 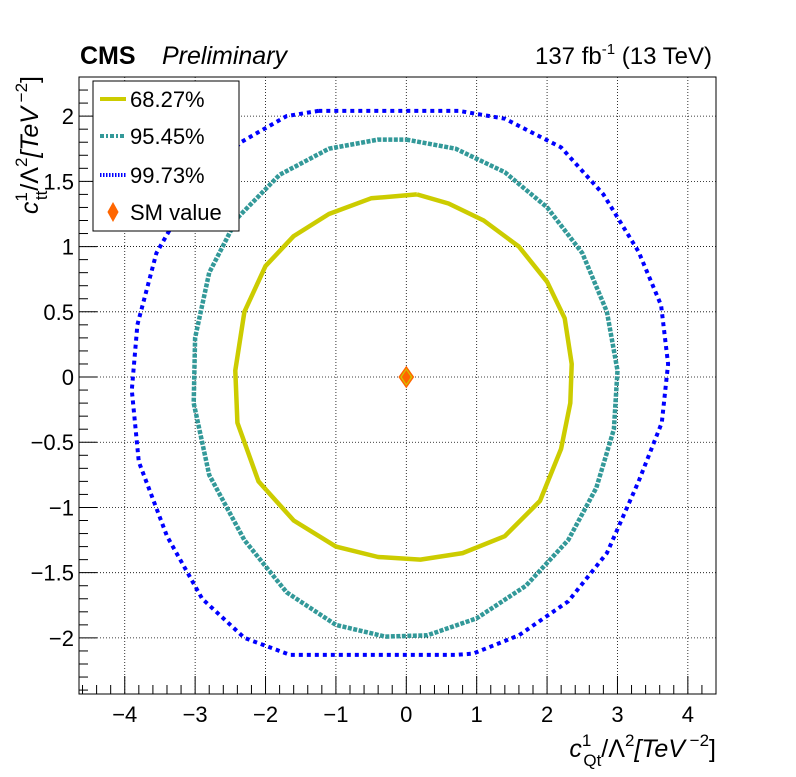 What do you see at coordinates (124, 714) in the screenshot?
I see `x-tick-label: −4` at bounding box center [124, 714].